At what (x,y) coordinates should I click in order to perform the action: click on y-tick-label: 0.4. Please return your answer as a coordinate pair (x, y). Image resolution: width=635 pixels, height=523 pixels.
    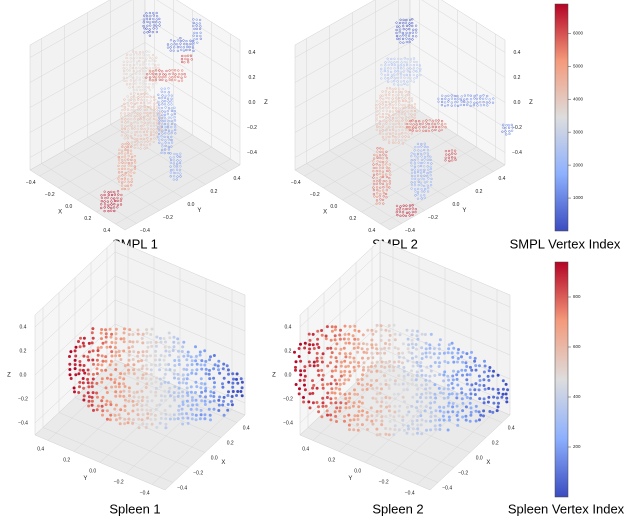
    Looking at the image, I should click on (501, 179).